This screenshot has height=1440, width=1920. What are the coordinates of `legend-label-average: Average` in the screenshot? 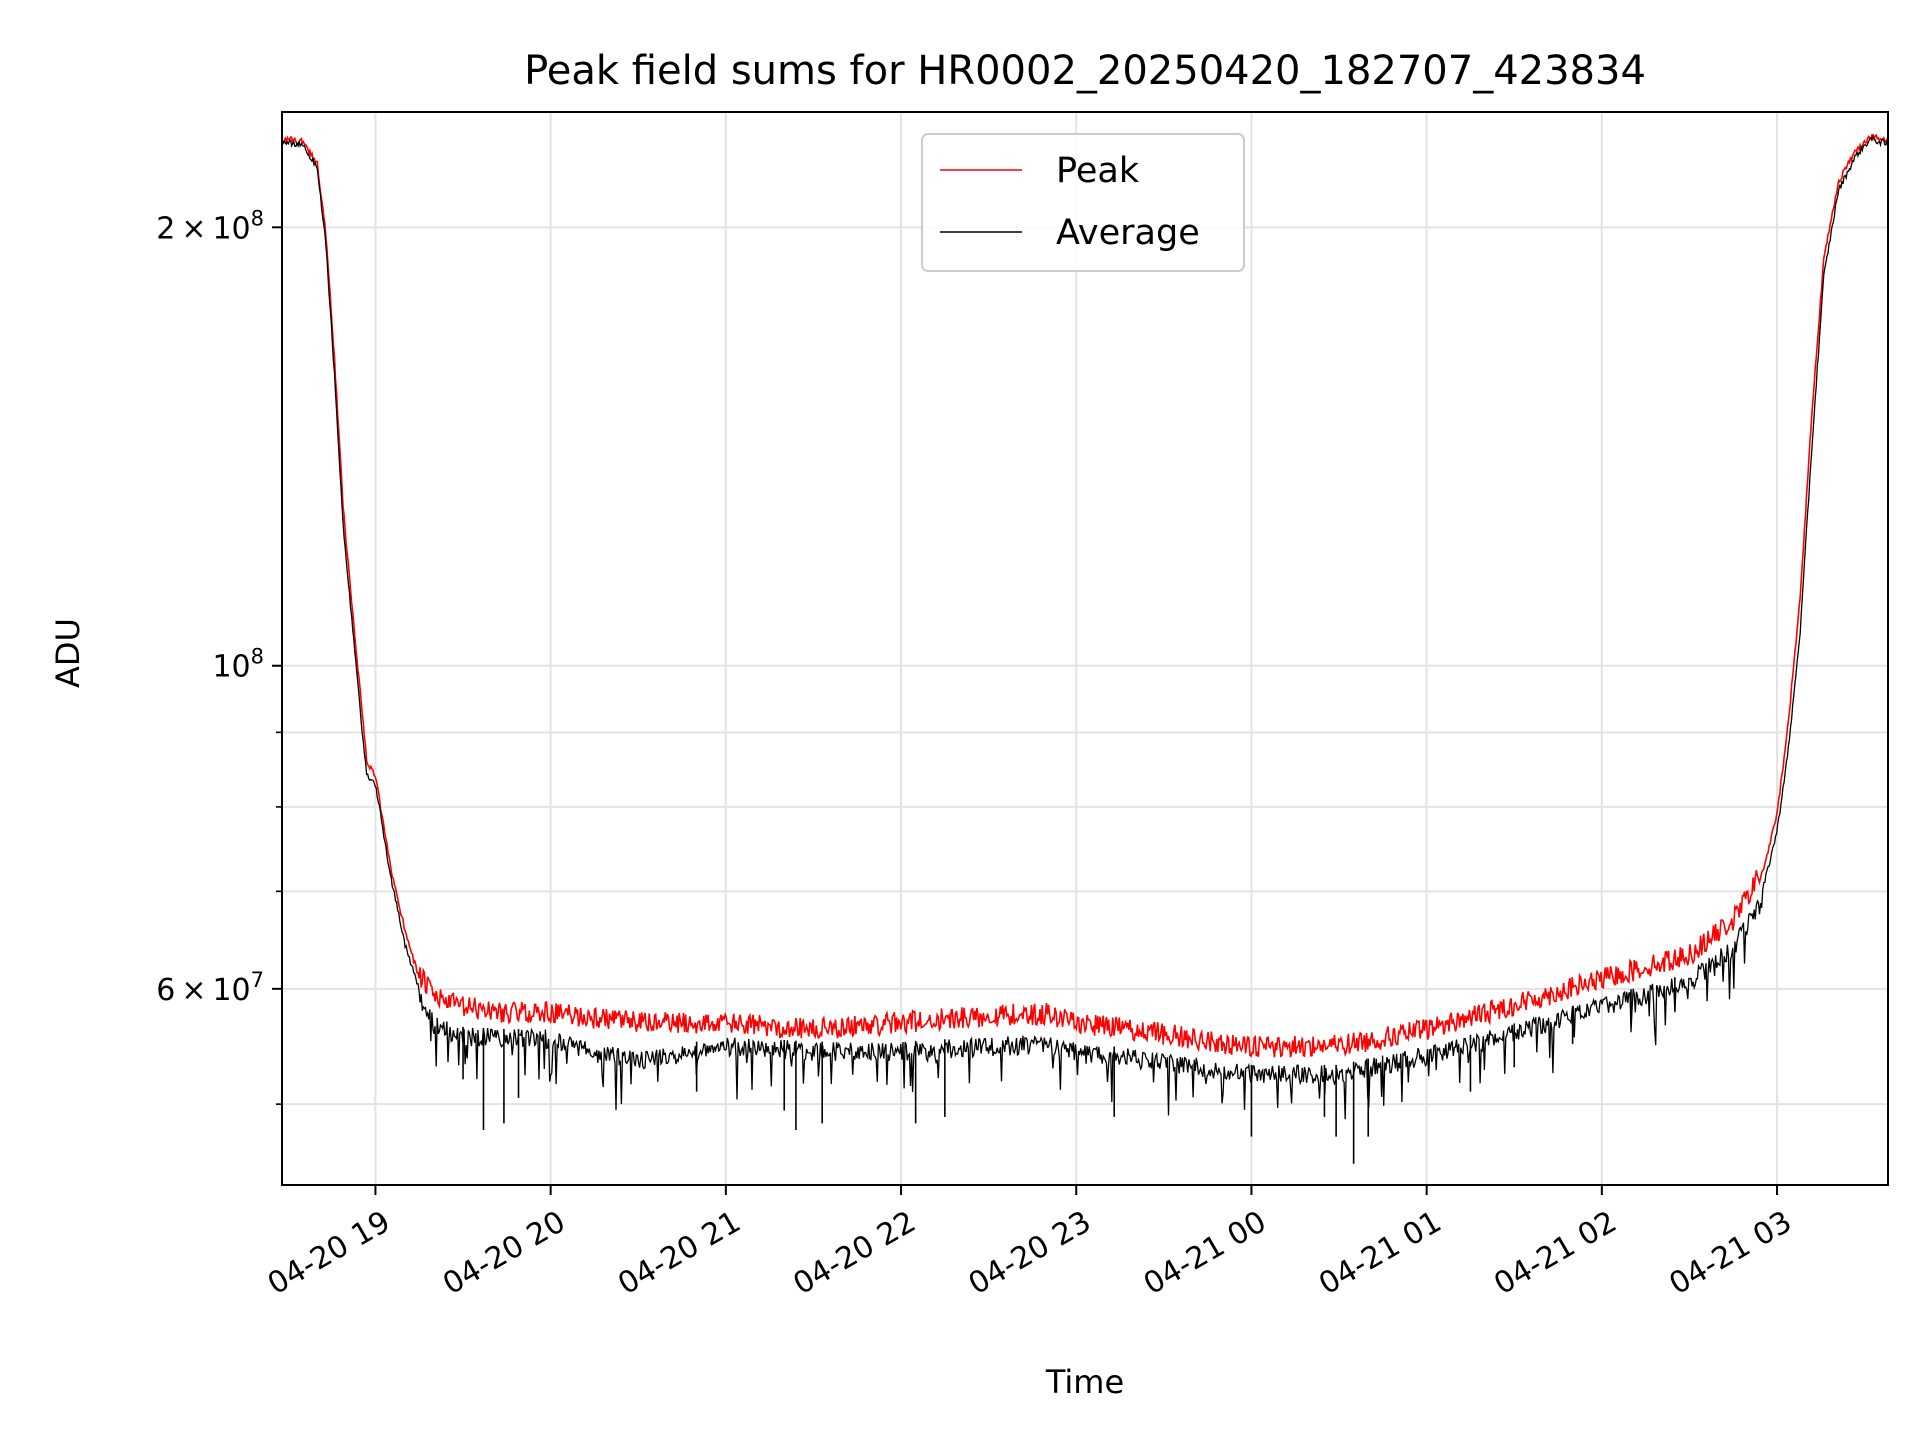 It's located at (1128, 233).